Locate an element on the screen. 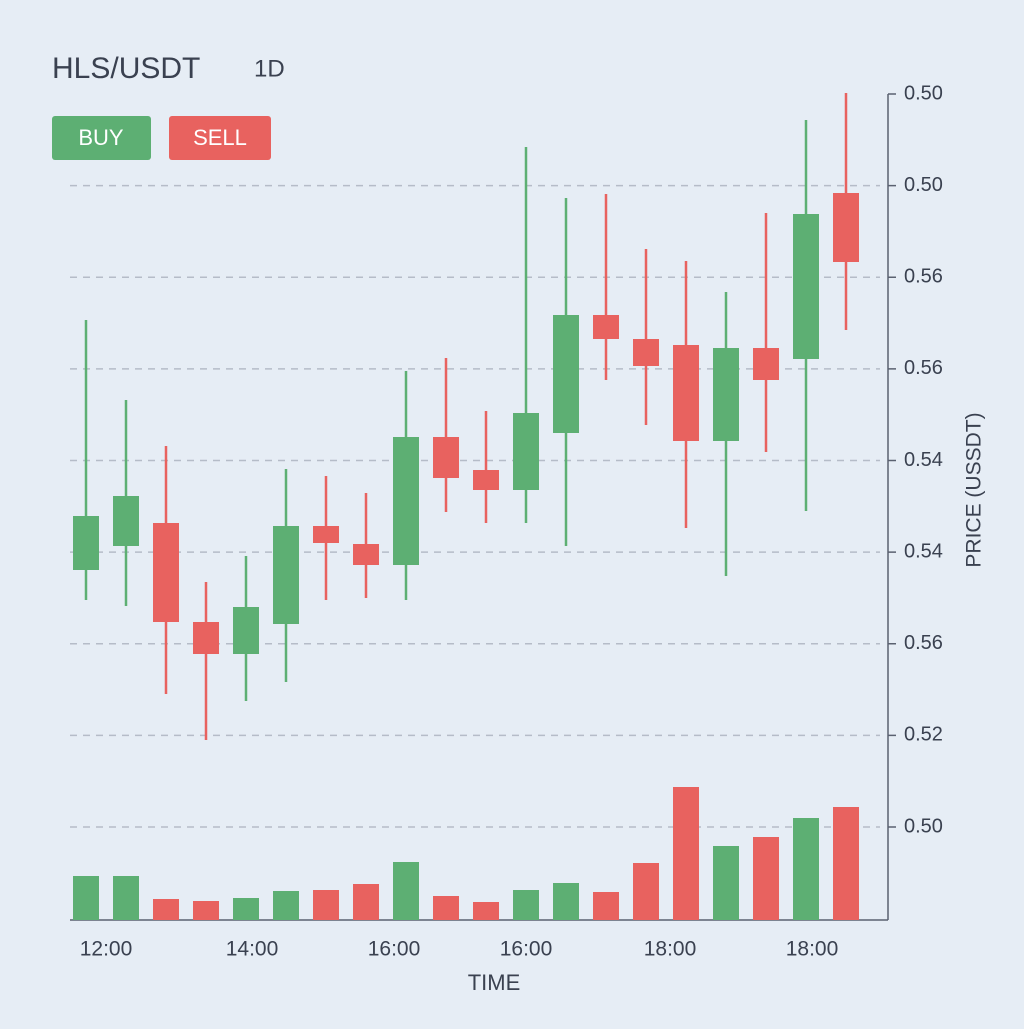  sell-button-bg is located at coordinates (220, 138).